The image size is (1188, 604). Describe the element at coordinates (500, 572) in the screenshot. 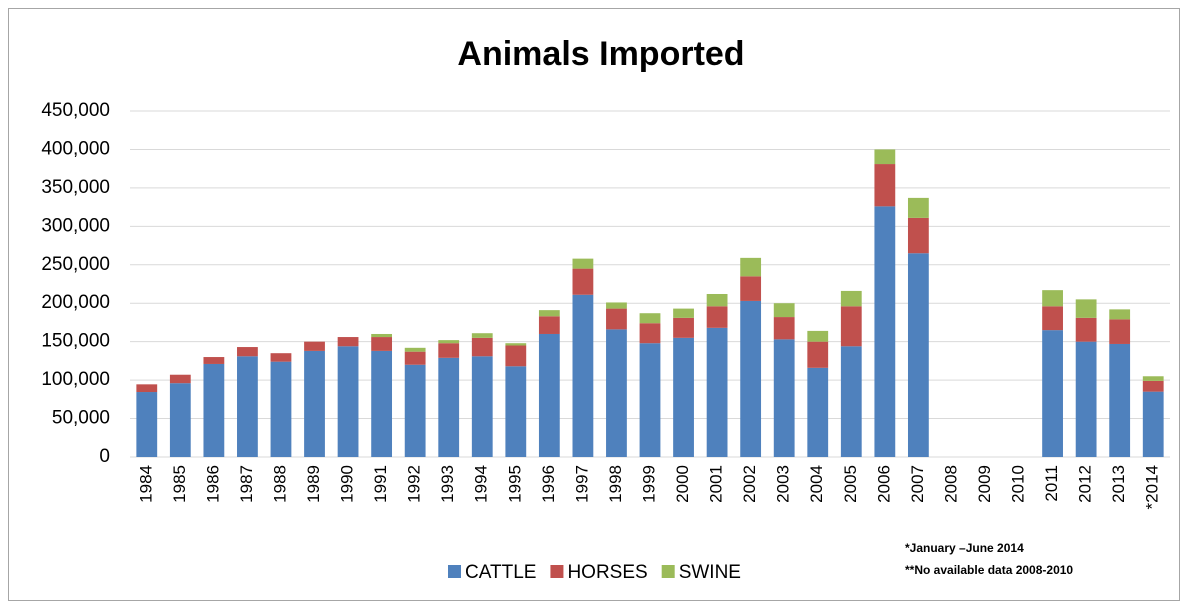

I see `legend-label: CATTLE` at that location.